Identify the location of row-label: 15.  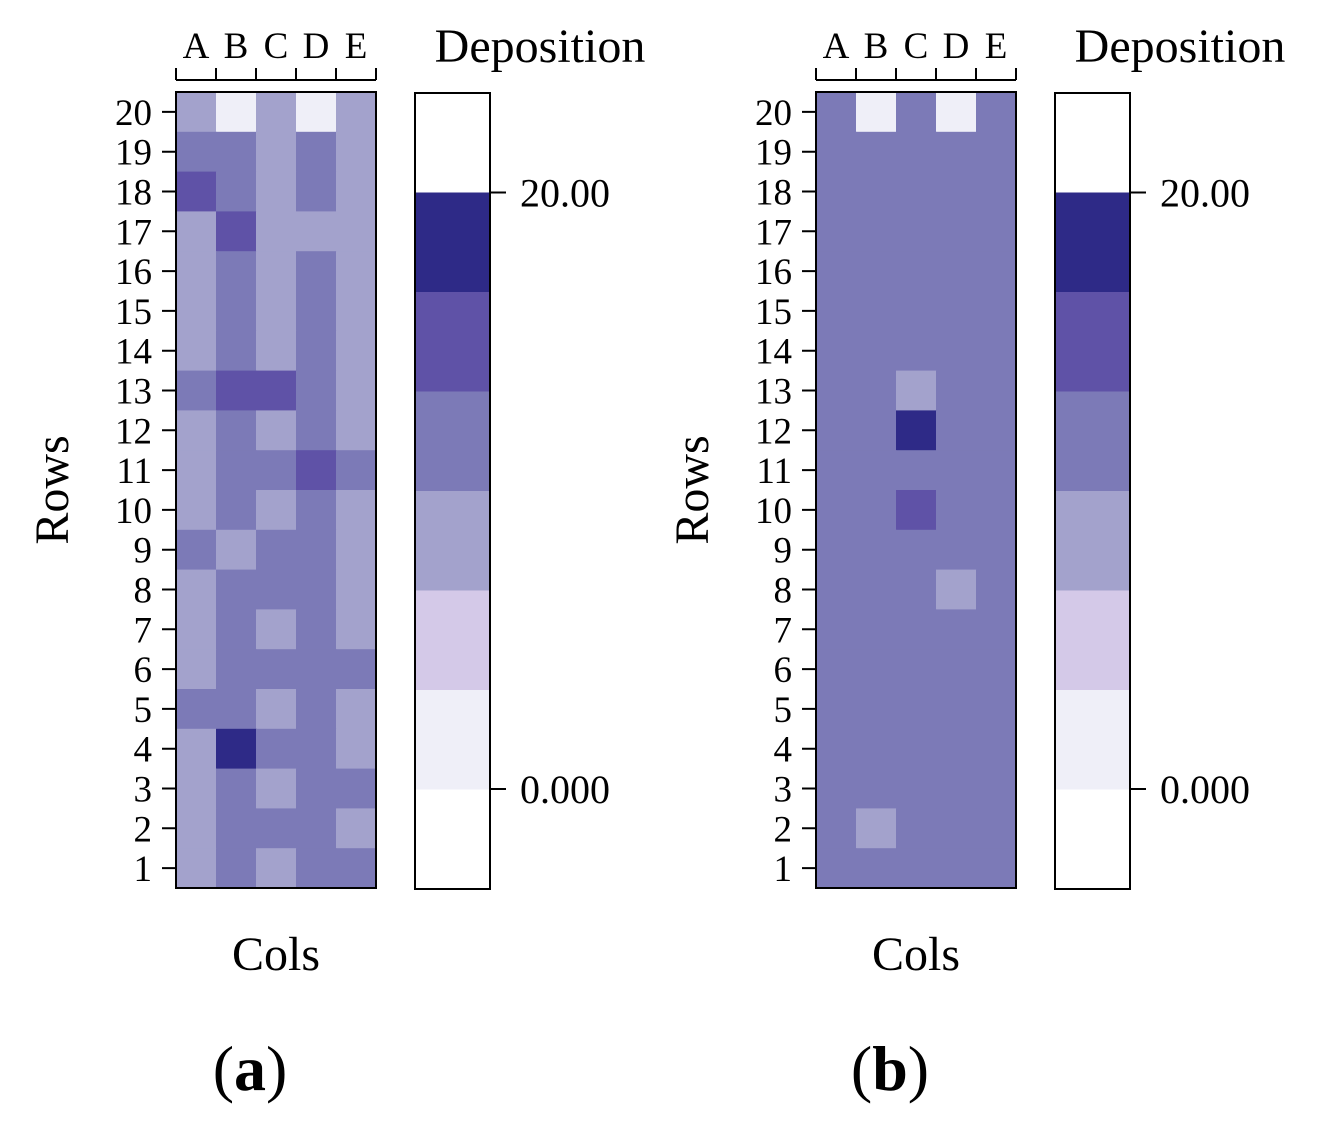
(133, 312).